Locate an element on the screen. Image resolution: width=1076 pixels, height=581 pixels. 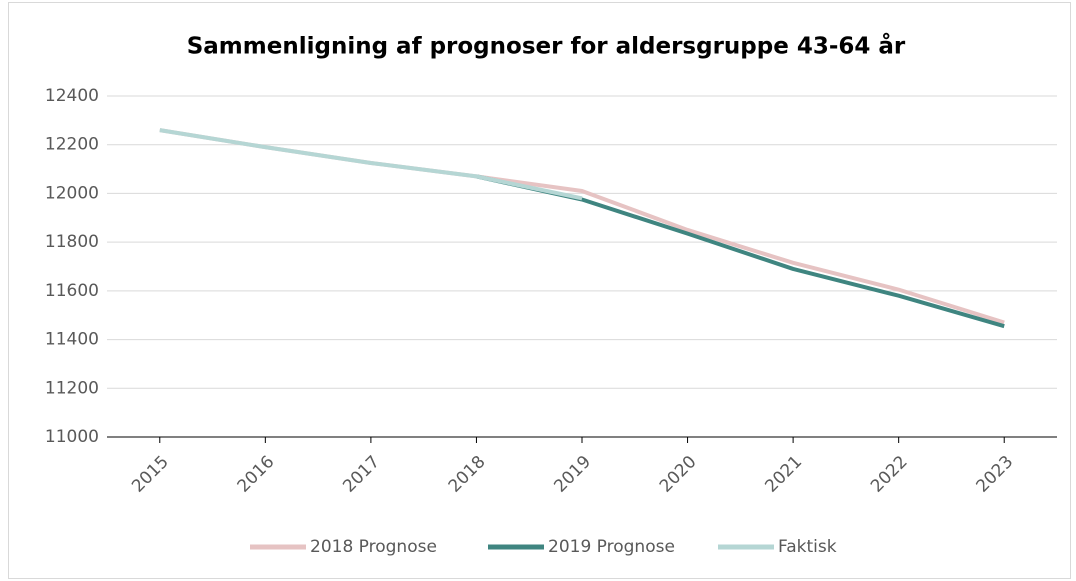
y-tick-label: 12000 is located at coordinates (72, 193).